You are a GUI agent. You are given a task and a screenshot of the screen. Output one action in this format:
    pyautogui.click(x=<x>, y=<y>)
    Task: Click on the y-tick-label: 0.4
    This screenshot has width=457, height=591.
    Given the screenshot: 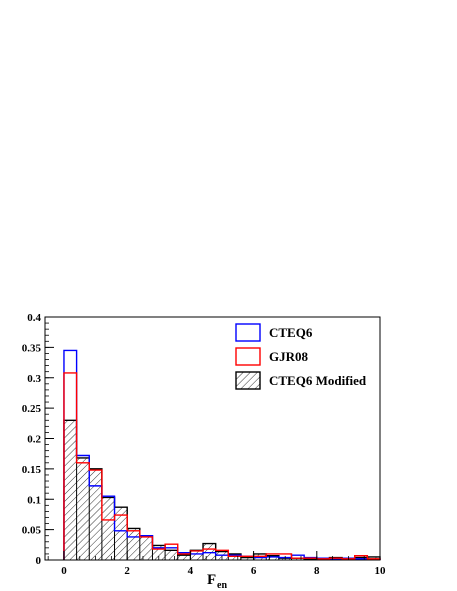 What is the action you would take?
    pyautogui.click(x=34, y=318)
    